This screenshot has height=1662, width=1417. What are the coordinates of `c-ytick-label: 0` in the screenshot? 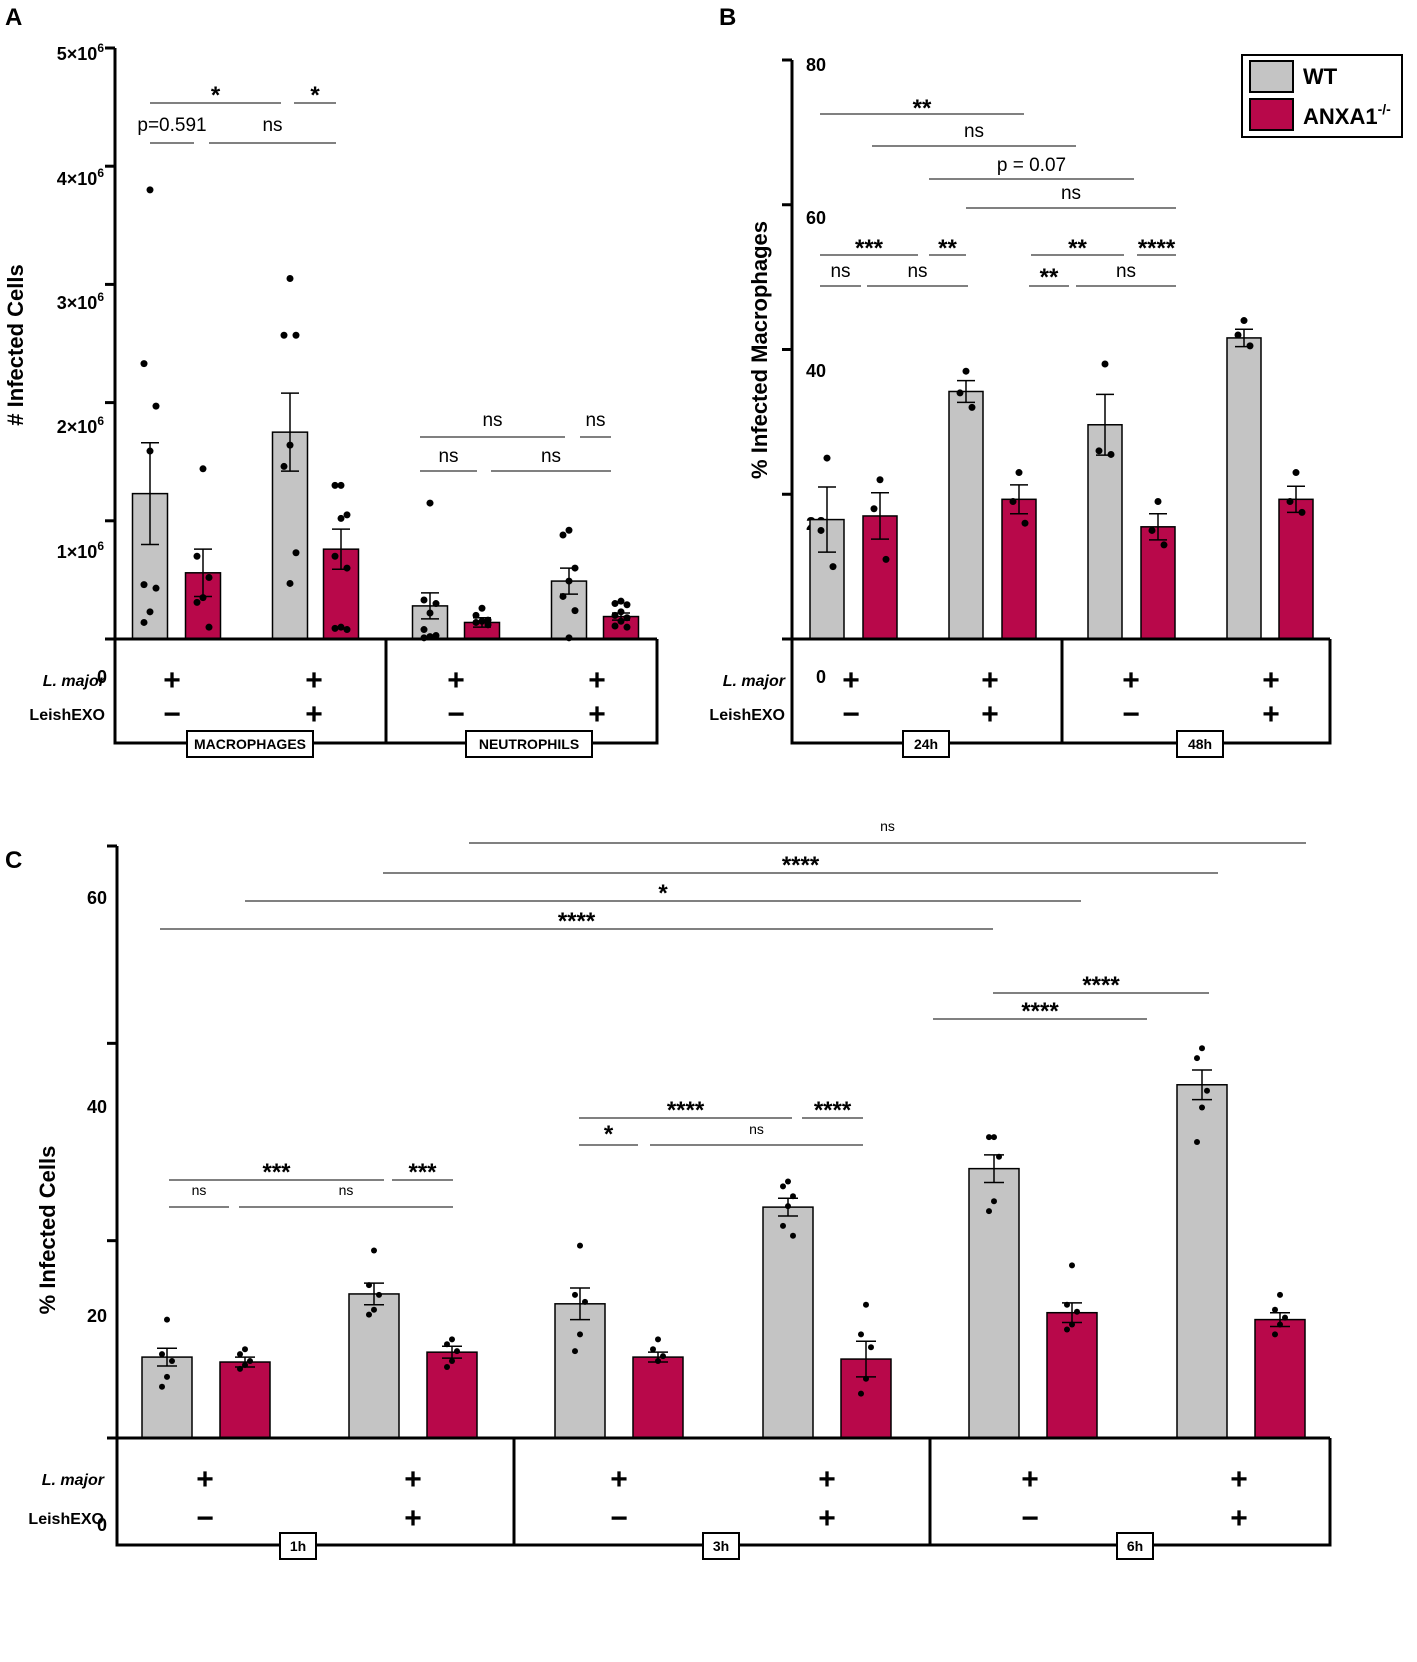 It's located at (102, 1525).